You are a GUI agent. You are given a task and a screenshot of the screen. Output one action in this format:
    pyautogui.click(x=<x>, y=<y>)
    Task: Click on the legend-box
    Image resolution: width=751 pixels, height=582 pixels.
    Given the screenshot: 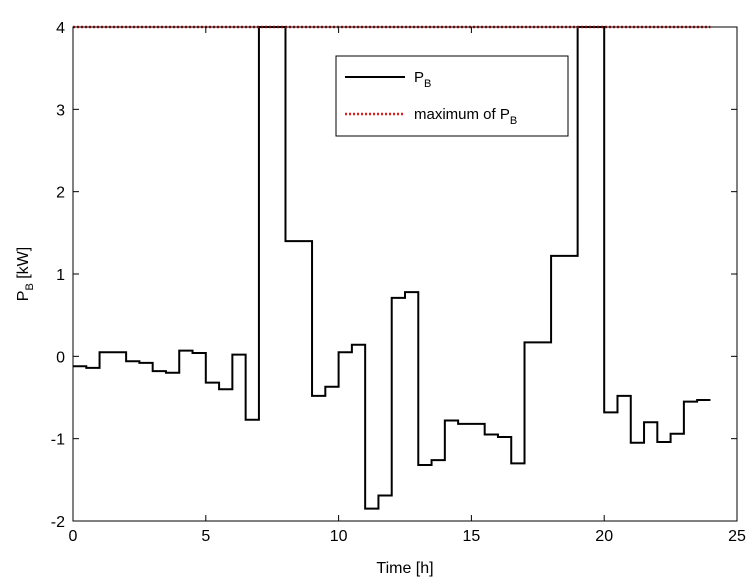 What is the action you would take?
    pyautogui.click(x=452, y=96)
    